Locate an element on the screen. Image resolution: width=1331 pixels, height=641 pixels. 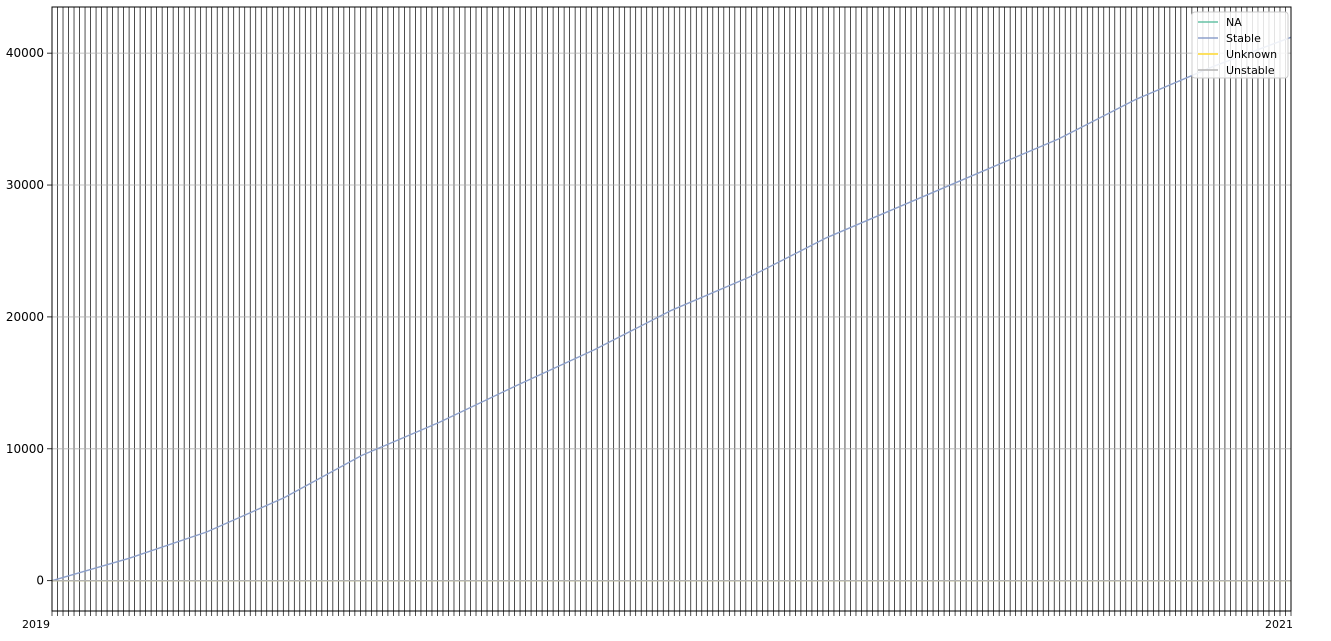
y-tick-label: 30000 is located at coordinates (25, 185).